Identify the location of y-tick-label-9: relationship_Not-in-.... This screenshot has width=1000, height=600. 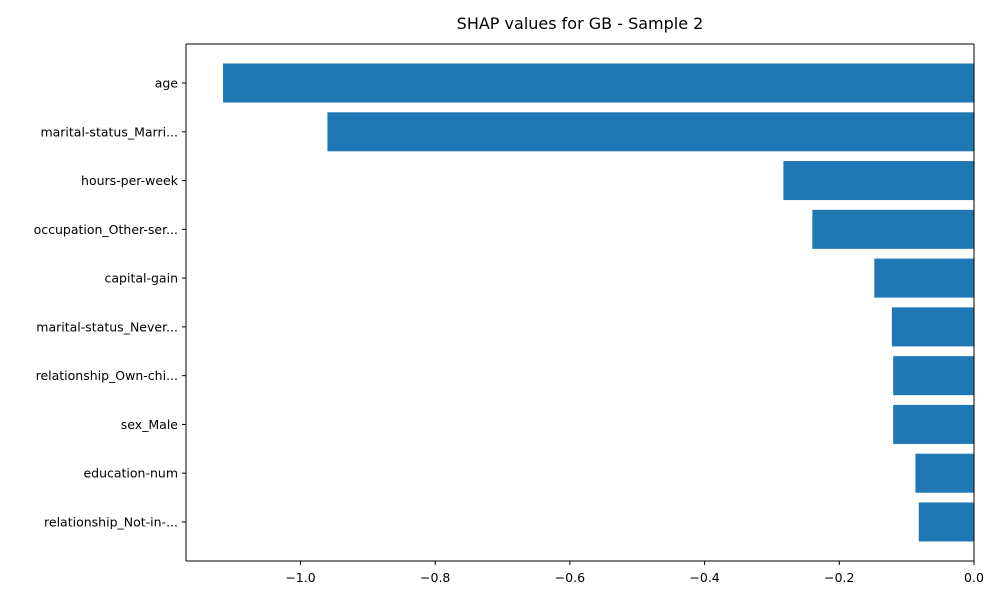
(111, 521).